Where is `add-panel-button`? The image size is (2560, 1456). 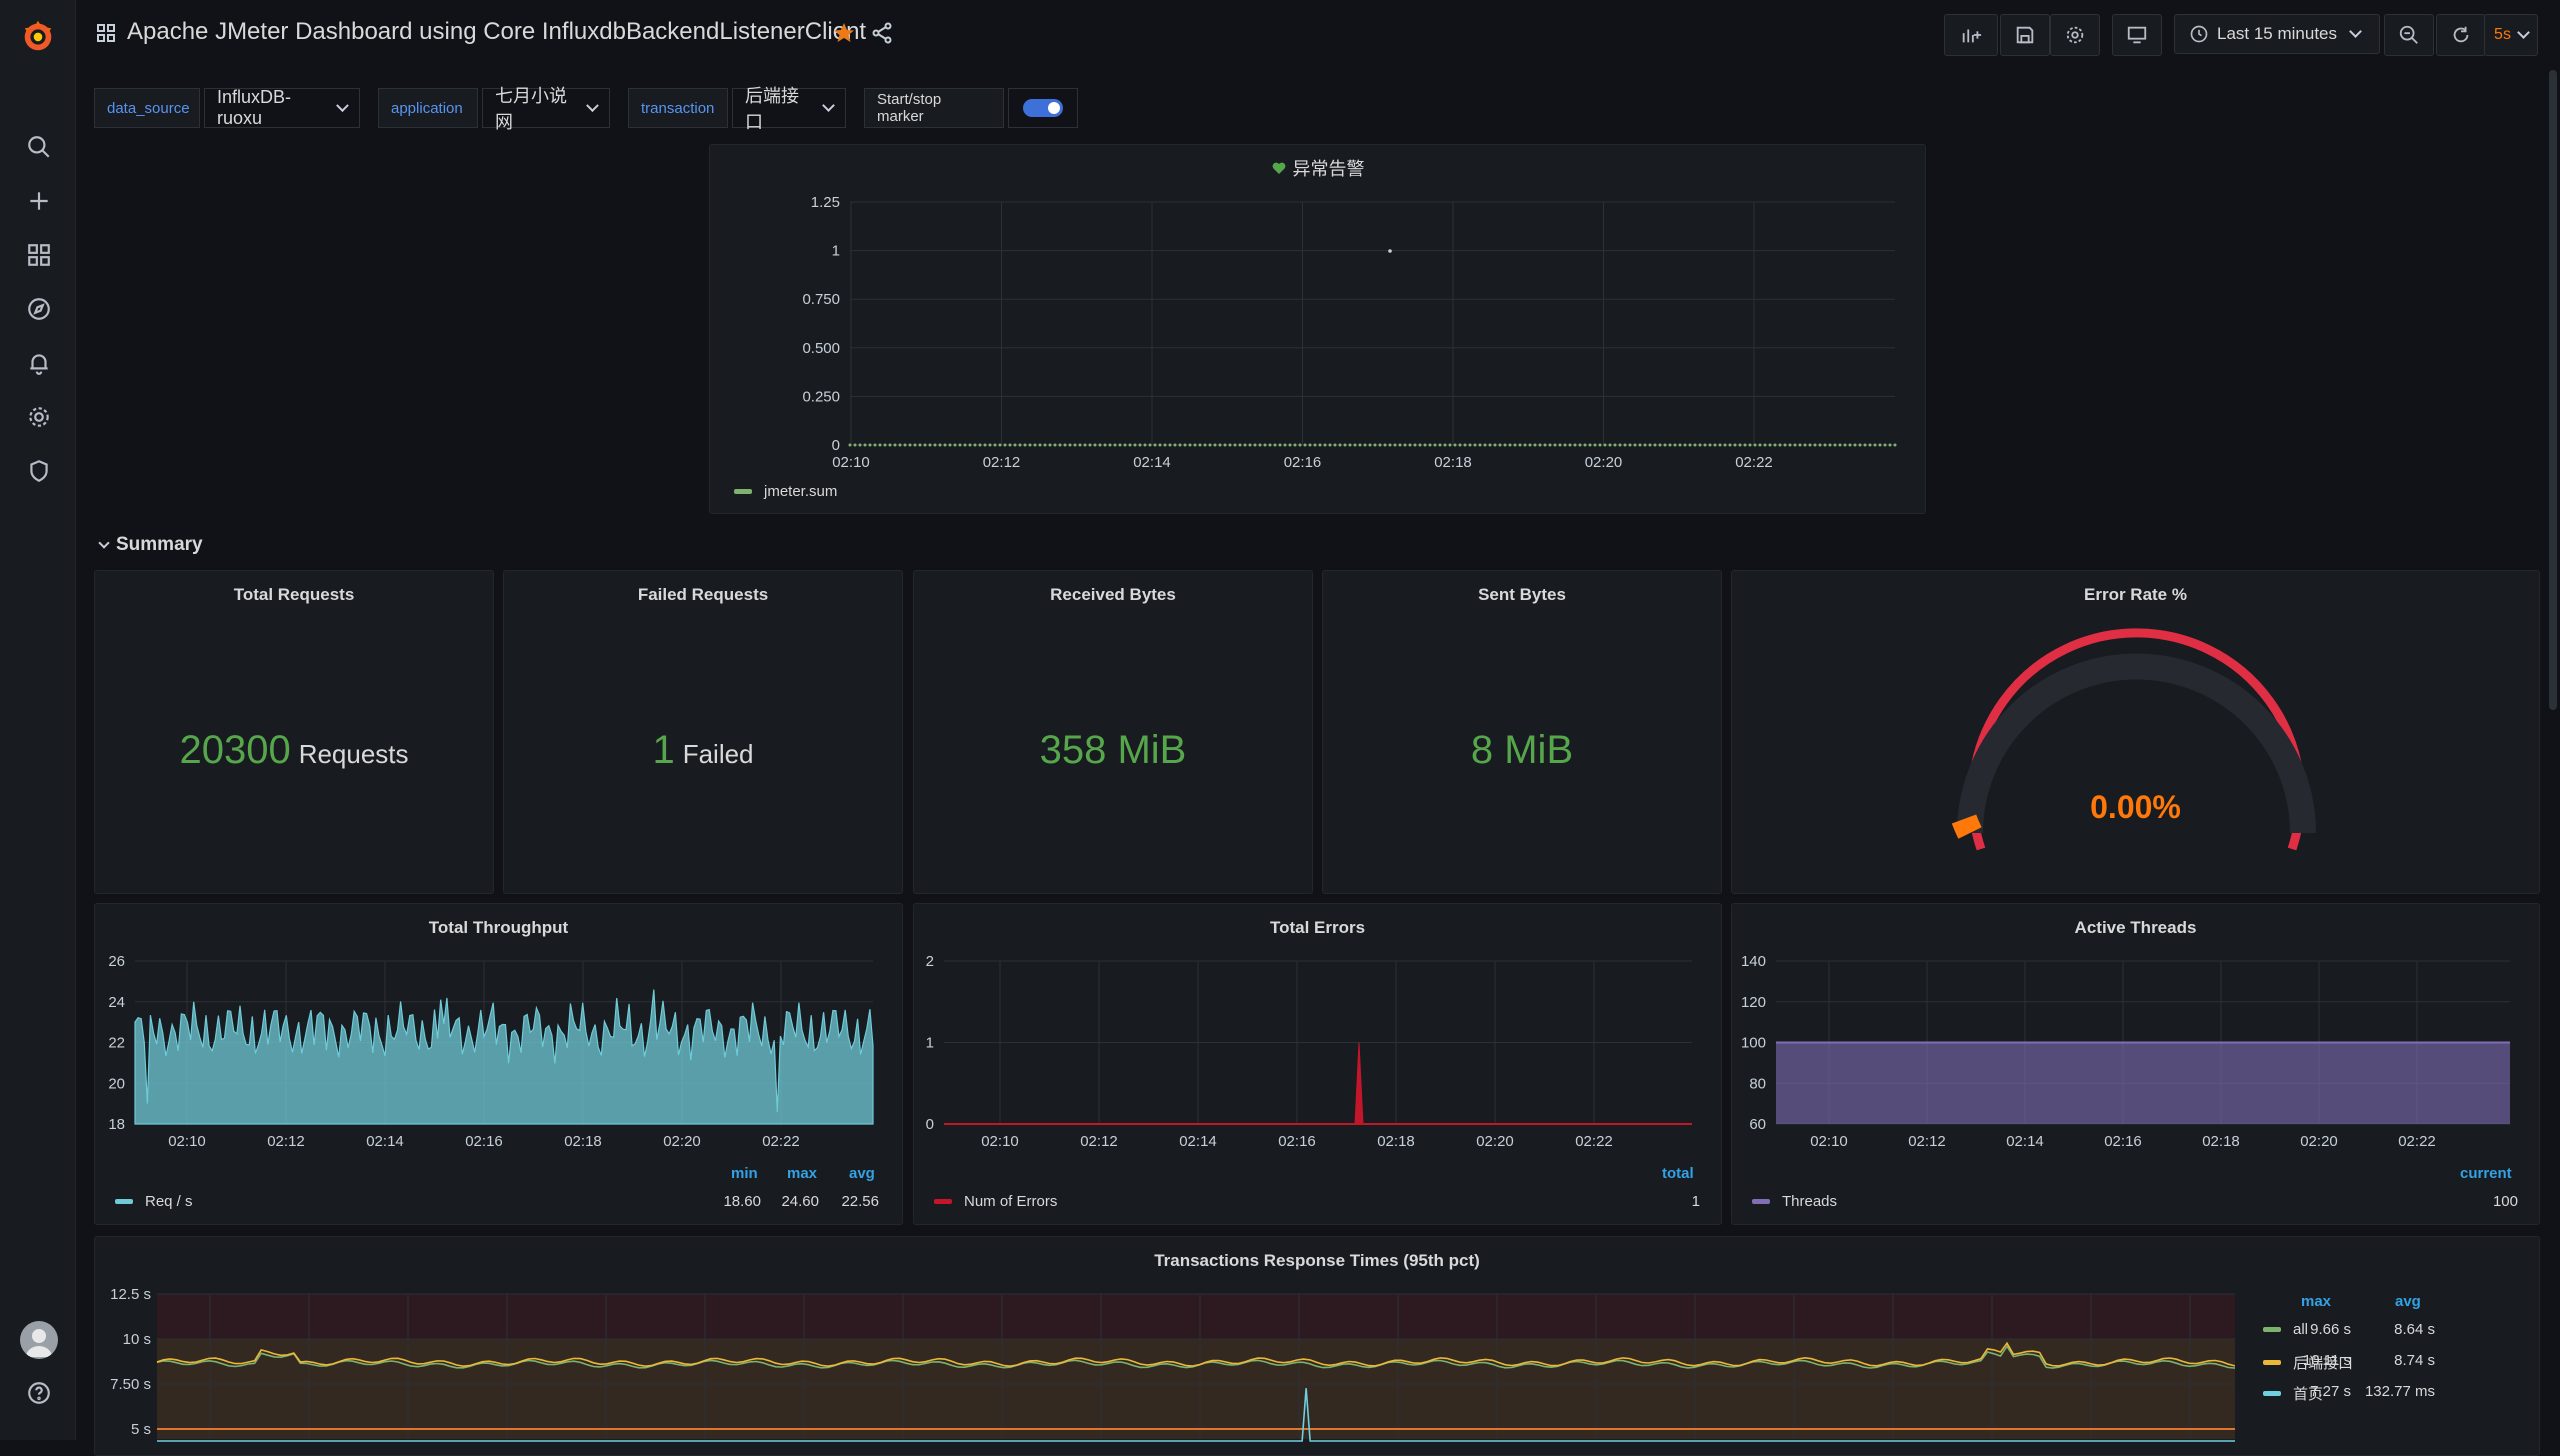 add-panel-button is located at coordinates (1971, 35).